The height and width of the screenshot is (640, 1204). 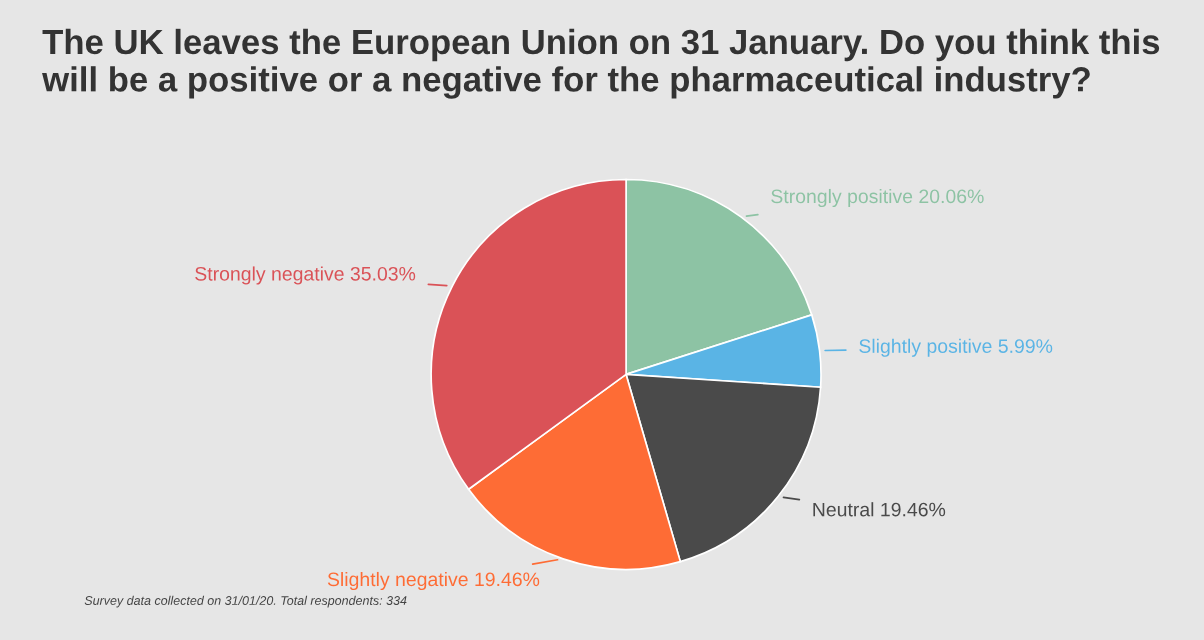 What do you see at coordinates (601, 63) in the screenshot?
I see `chart-title: The UK leaves the European Union on 31 January. Do you think this will be a positive or a negative for the pharmaceutical industry?` at bounding box center [601, 63].